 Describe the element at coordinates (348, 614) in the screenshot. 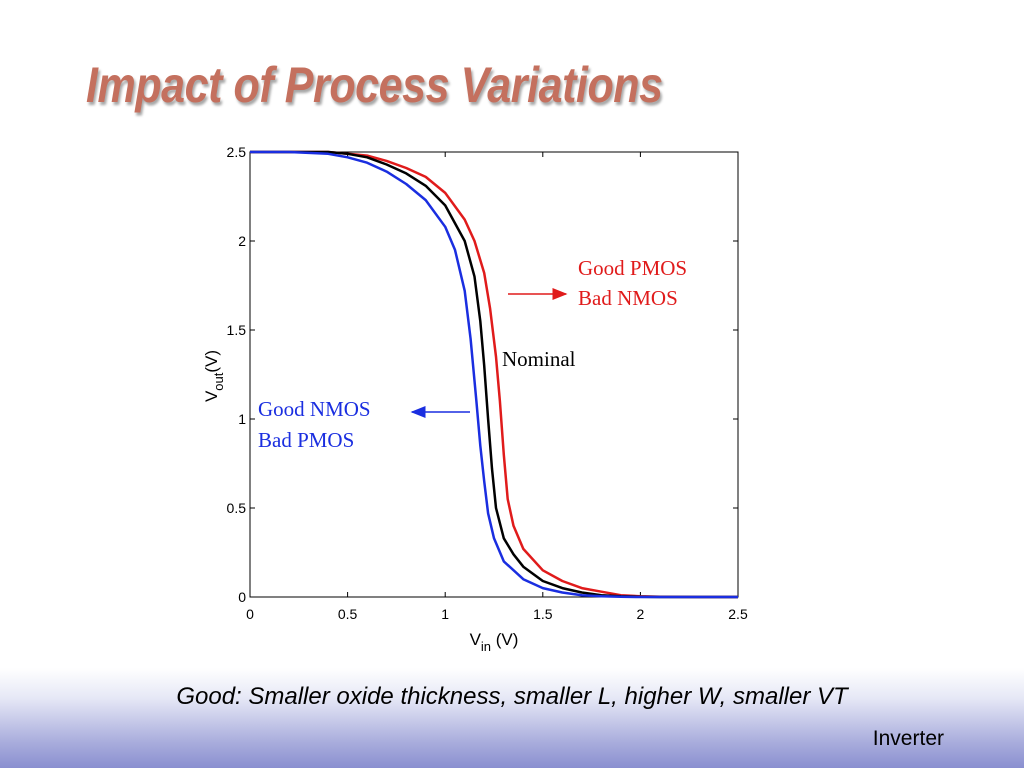

I see `x-tick-label: 0.5` at that location.